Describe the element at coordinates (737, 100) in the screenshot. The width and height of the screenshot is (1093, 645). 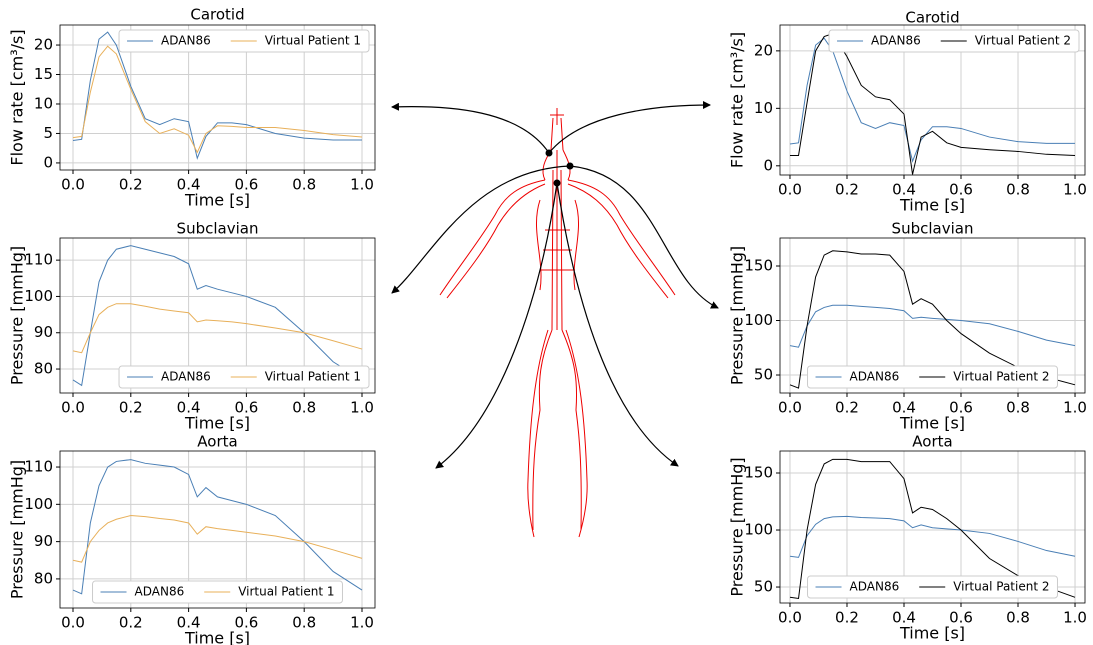
I see `y-axis-label: Flow rate [cm³/s]` at that location.